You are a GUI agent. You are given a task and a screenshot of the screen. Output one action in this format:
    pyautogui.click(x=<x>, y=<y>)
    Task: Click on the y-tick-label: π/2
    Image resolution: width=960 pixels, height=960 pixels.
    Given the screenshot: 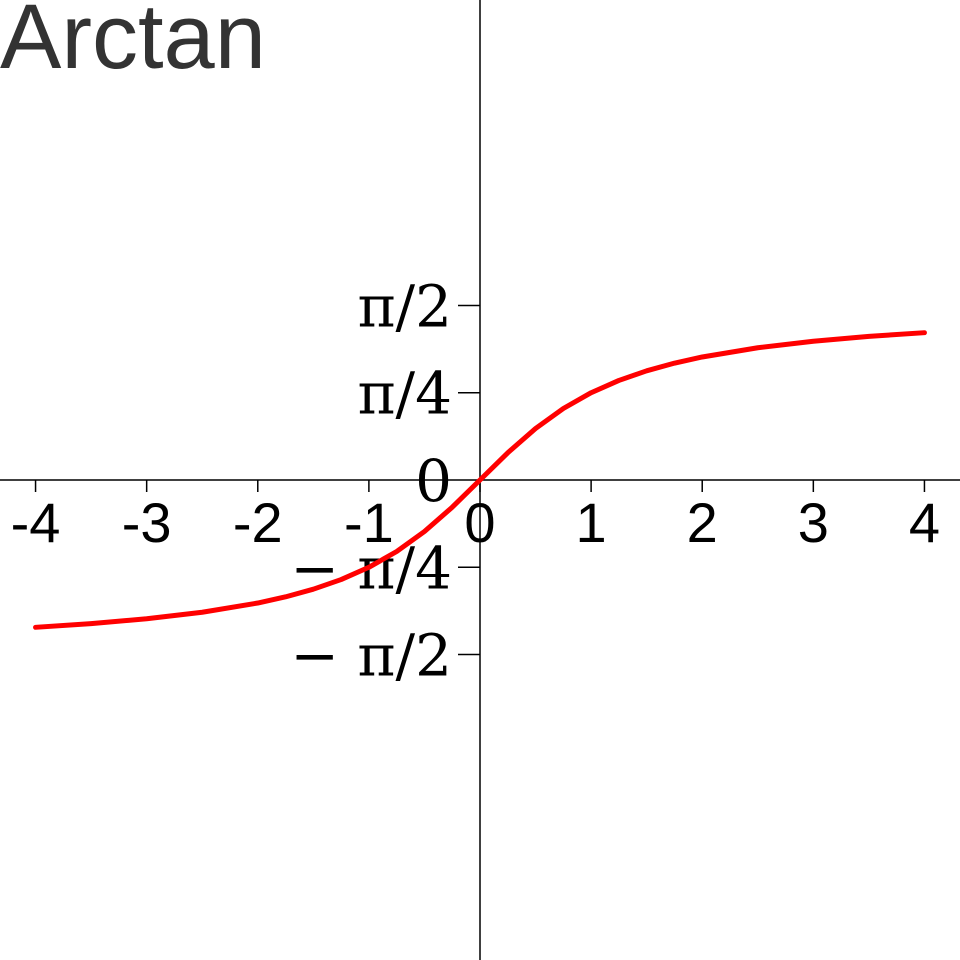 What is the action you would take?
    pyautogui.click(x=404, y=306)
    